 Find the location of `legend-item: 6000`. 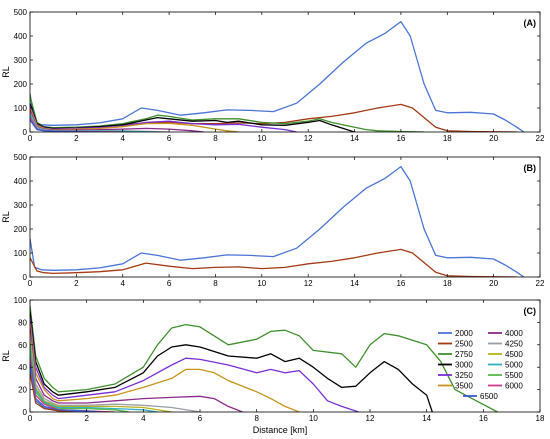

legend-item: 6000 is located at coordinates (505, 386).